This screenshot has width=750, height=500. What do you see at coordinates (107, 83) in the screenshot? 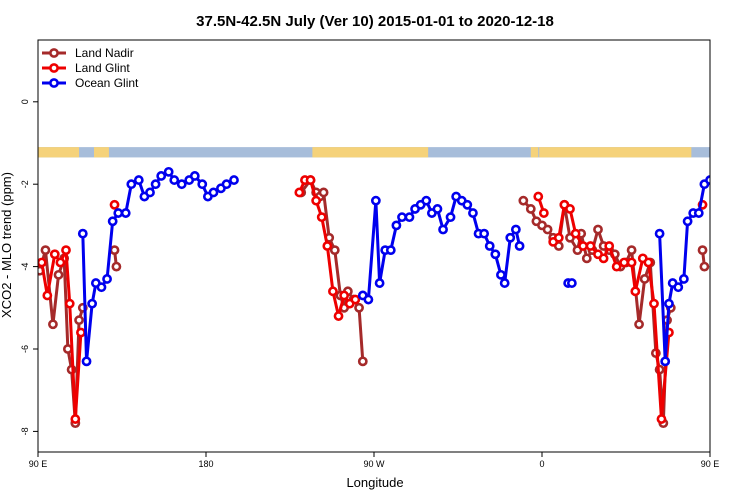
I see `legend-label: Ocean Glint` at bounding box center [107, 83].